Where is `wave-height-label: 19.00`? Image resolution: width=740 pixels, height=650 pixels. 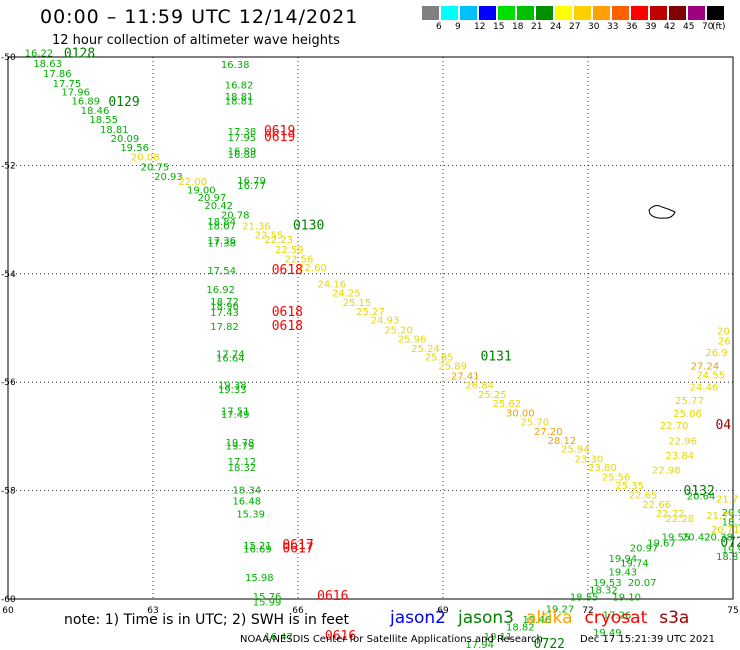
wave-height-label: 19.00 is located at coordinates (201, 191).